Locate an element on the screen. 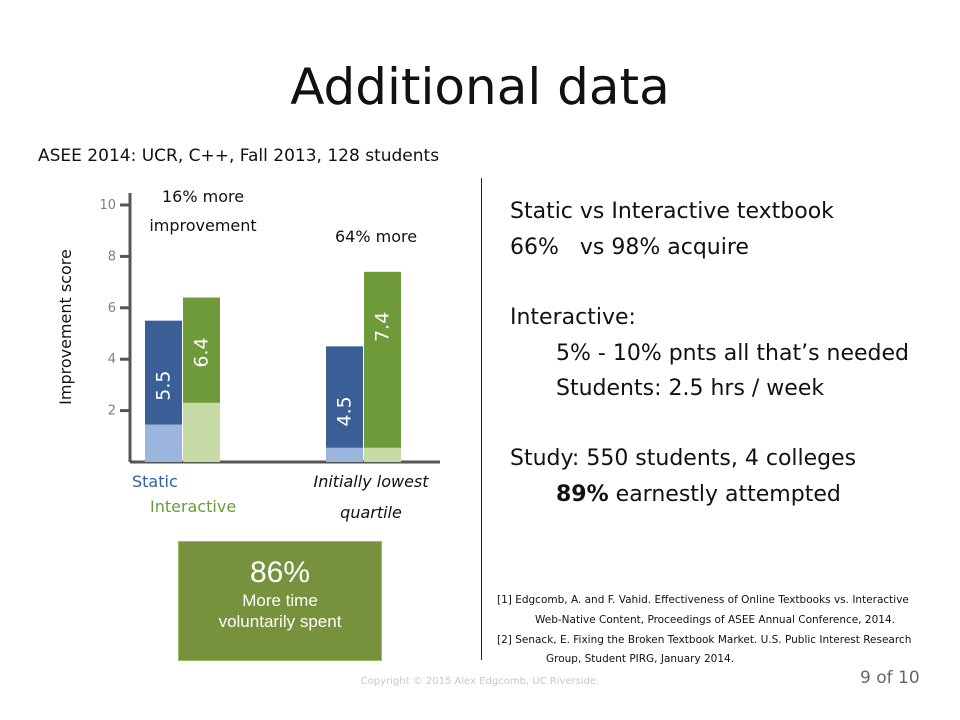 The height and width of the screenshot is (720, 960). category-label-line-2: quartile is located at coordinates (371, 512).